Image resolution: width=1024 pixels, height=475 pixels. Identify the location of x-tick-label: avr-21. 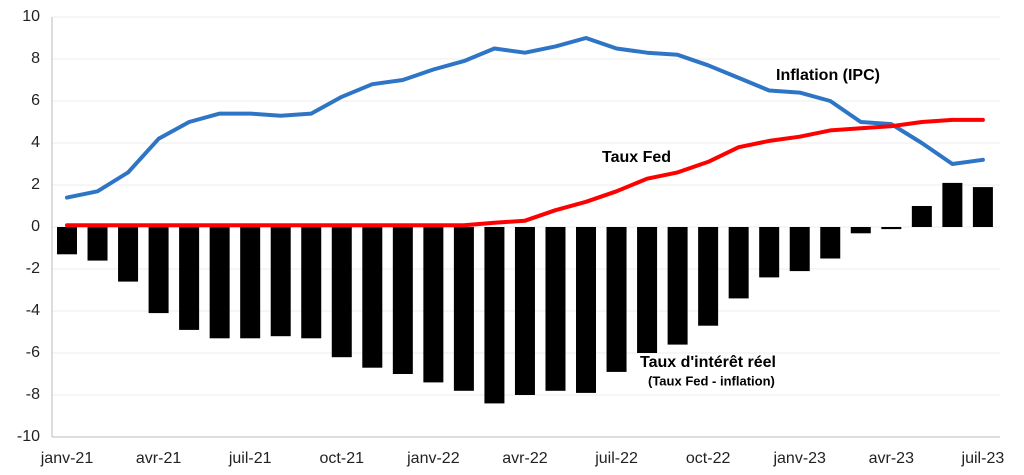
(158, 458).